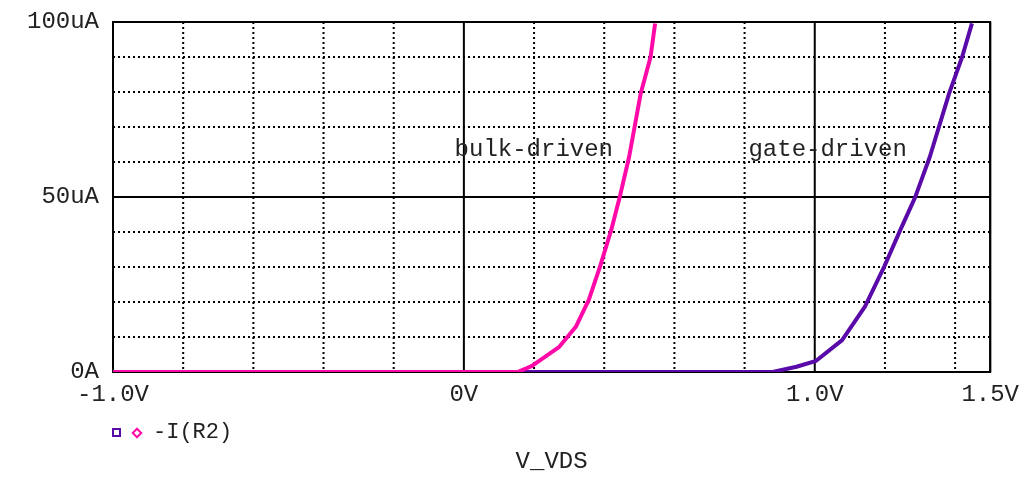 This screenshot has width=1021, height=480. What do you see at coordinates (464, 394) in the screenshot?
I see `x-tick-label: 0V` at bounding box center [464, 394].